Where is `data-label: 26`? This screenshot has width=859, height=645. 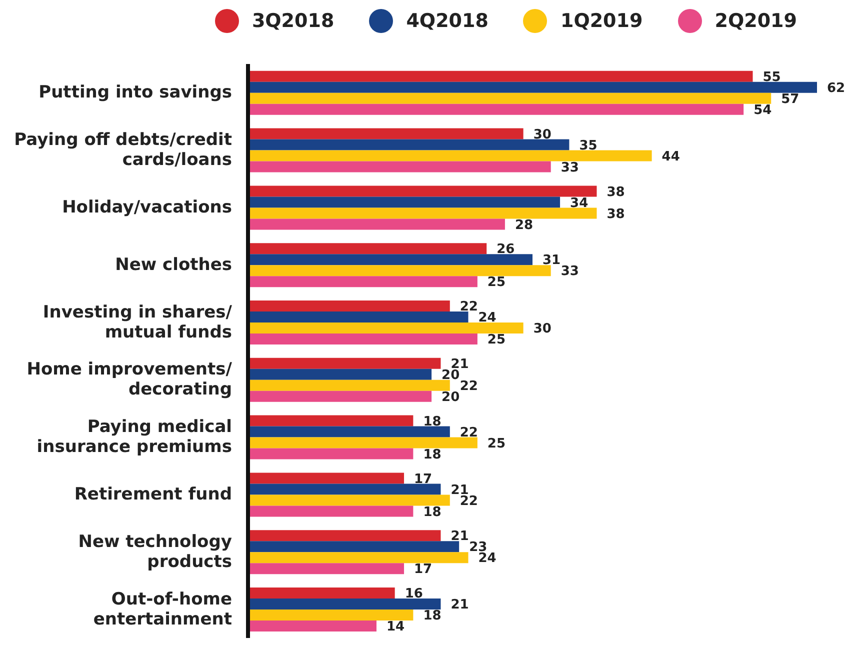 data-label: 26 is located at coordinates (505, 250).